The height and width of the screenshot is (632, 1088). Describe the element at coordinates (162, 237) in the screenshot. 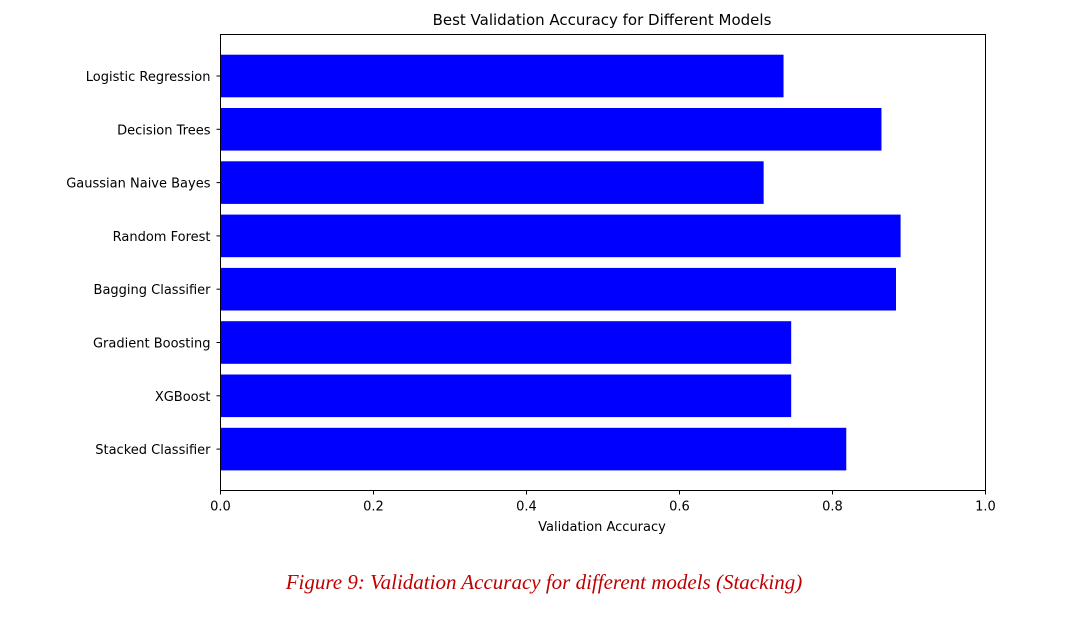

I see `y-tick-label: Random Forest` at that location.